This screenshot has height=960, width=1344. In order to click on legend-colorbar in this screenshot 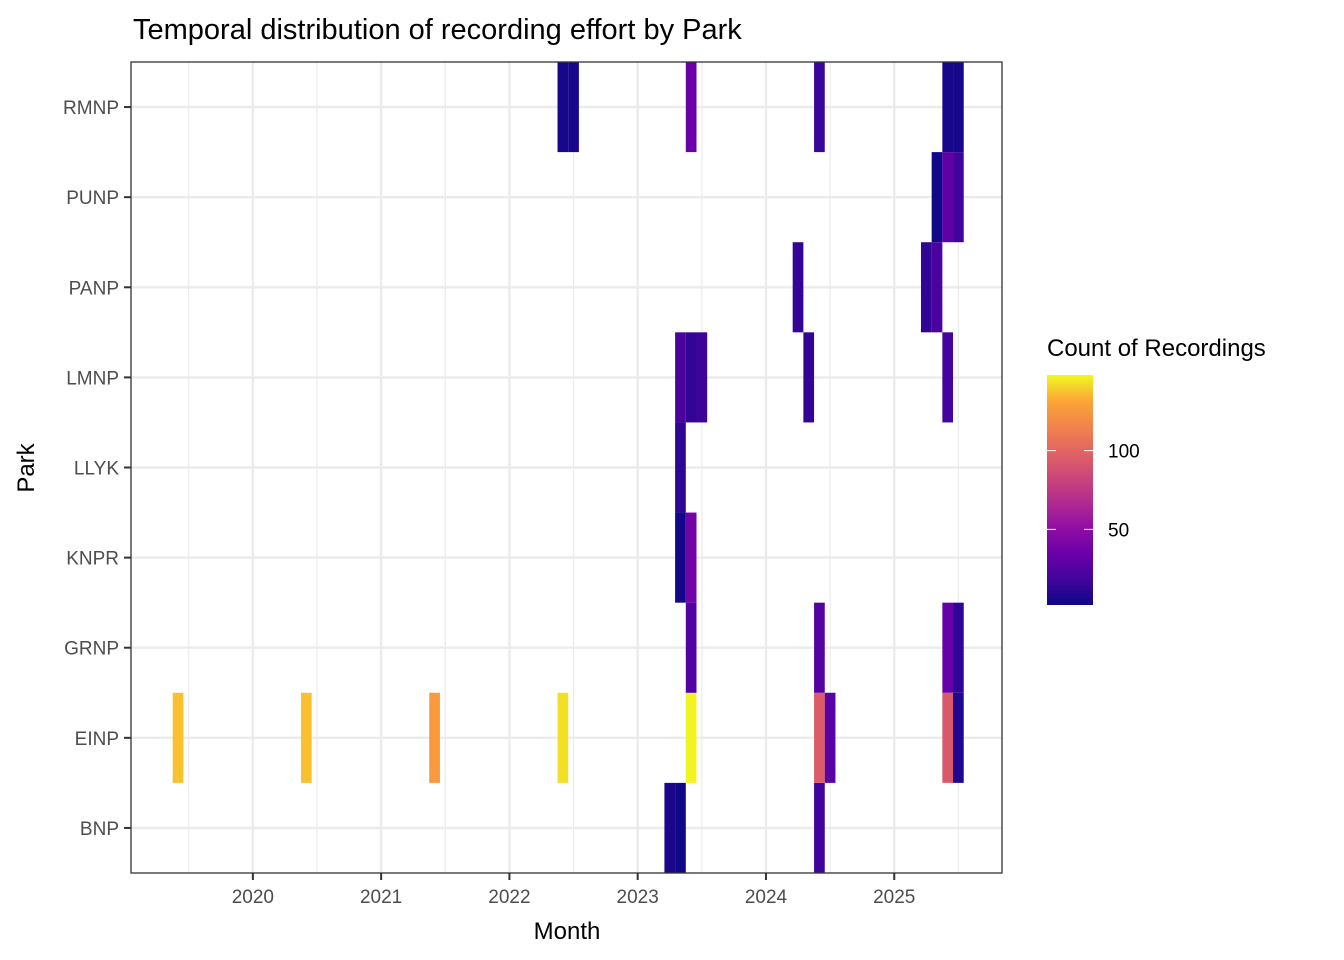, I will do `click(1070, 490)`.